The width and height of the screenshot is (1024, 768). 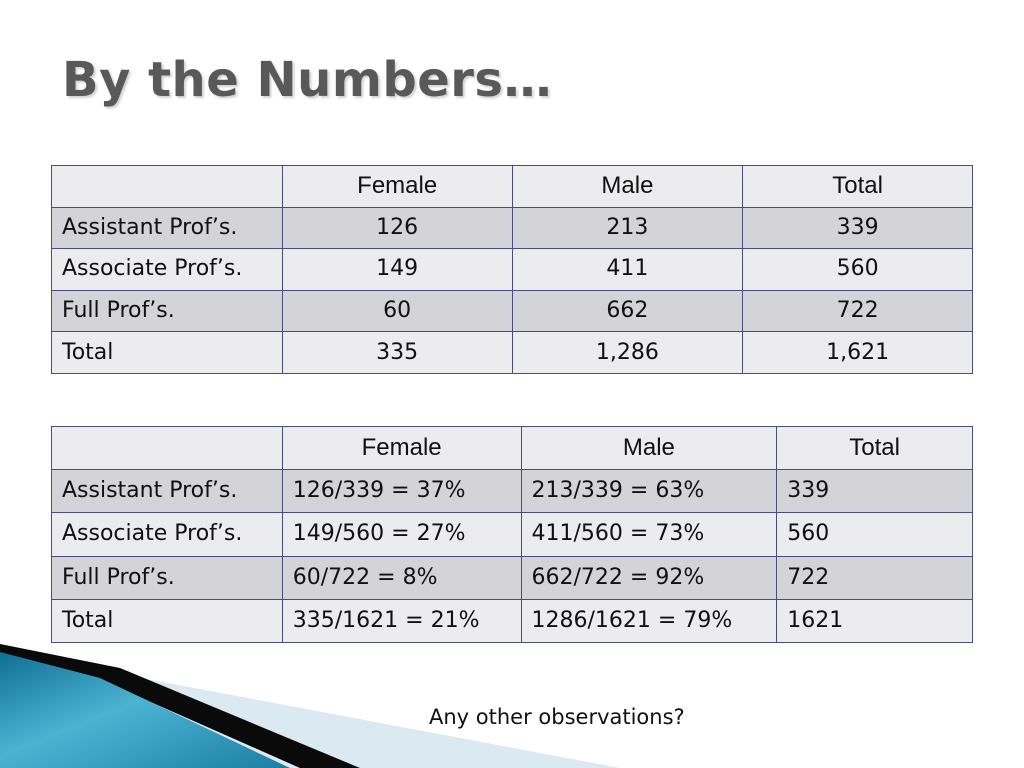 What do you see at coordinates (627, 228) in the screenshot?
I see `cell-male: 213` at bounding box center [627, 228].